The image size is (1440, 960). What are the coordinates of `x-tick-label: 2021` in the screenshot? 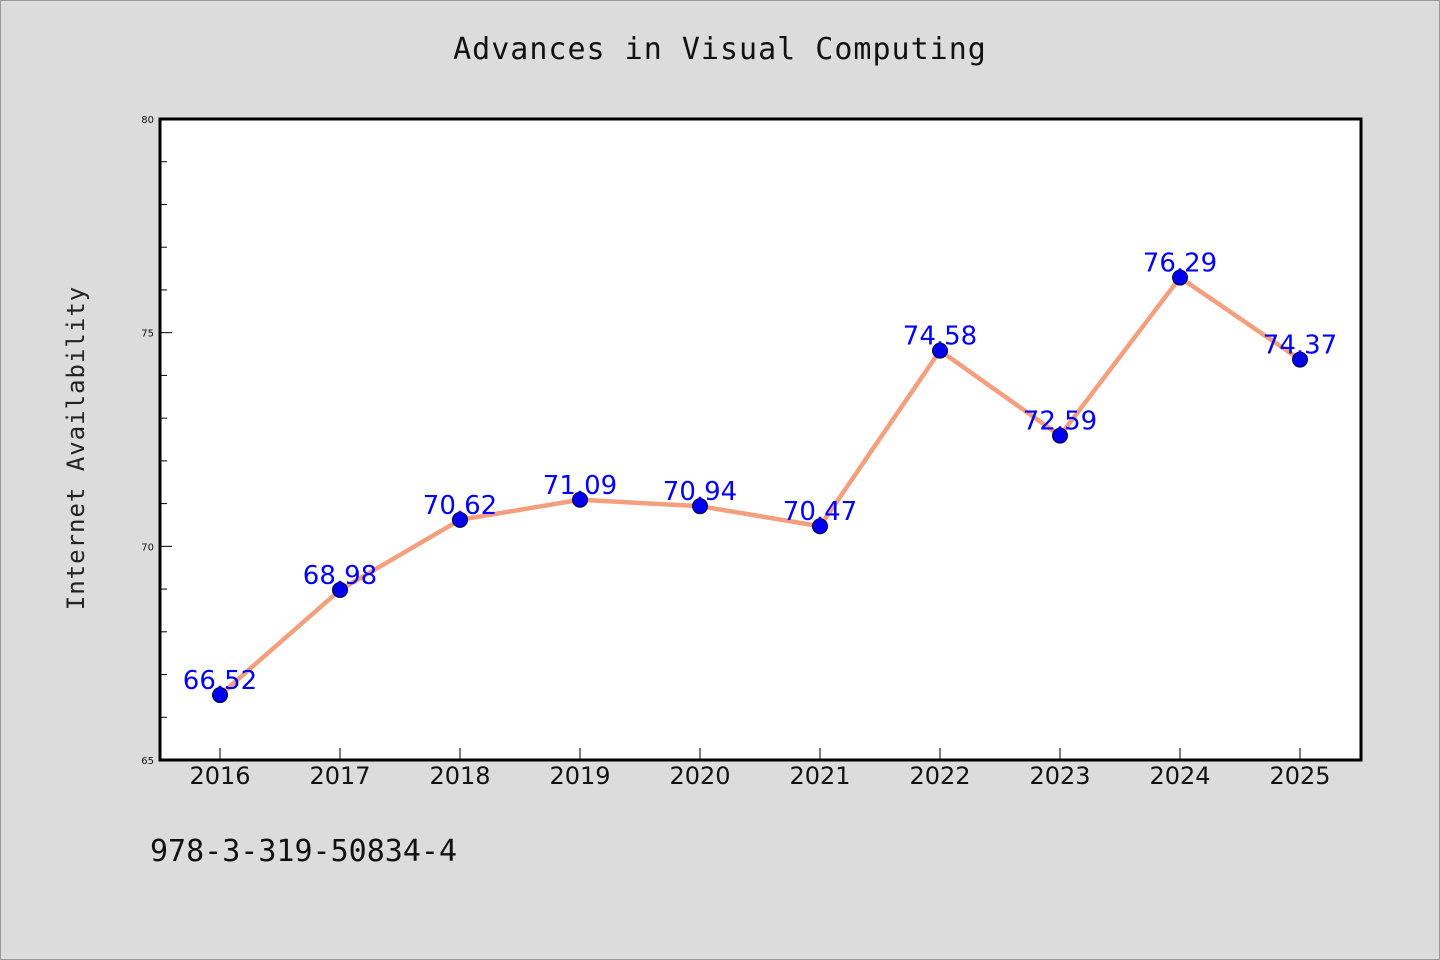 It's located at (819, 776).